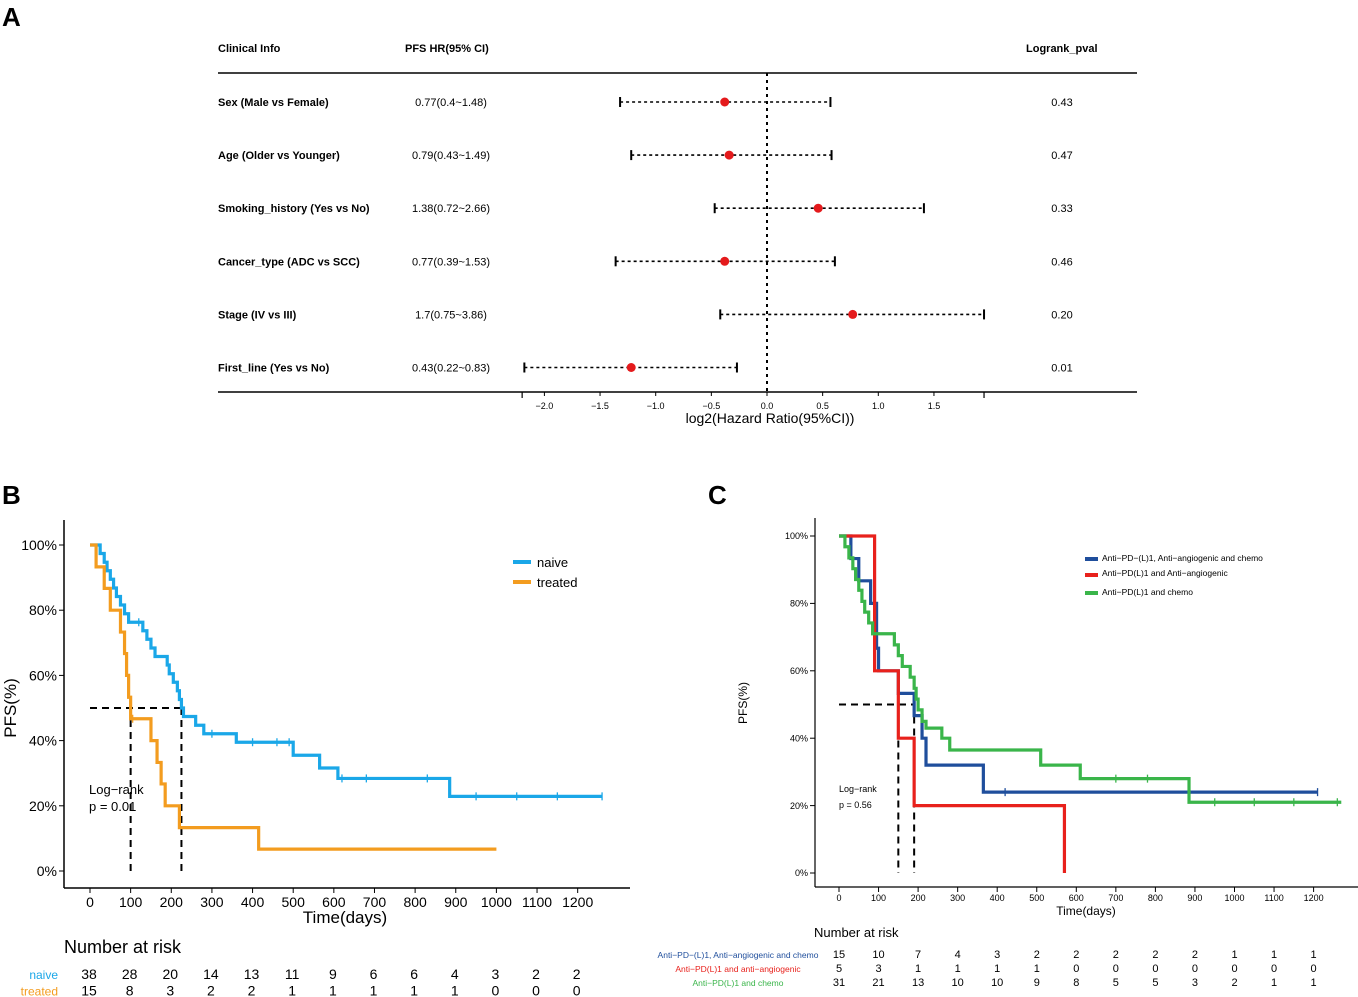 The height and width of the screenshot is (997, 1358). I want to click on forest-x-axis-label: log2(Hazard Ratio(95%CI)), so click(770, 418).